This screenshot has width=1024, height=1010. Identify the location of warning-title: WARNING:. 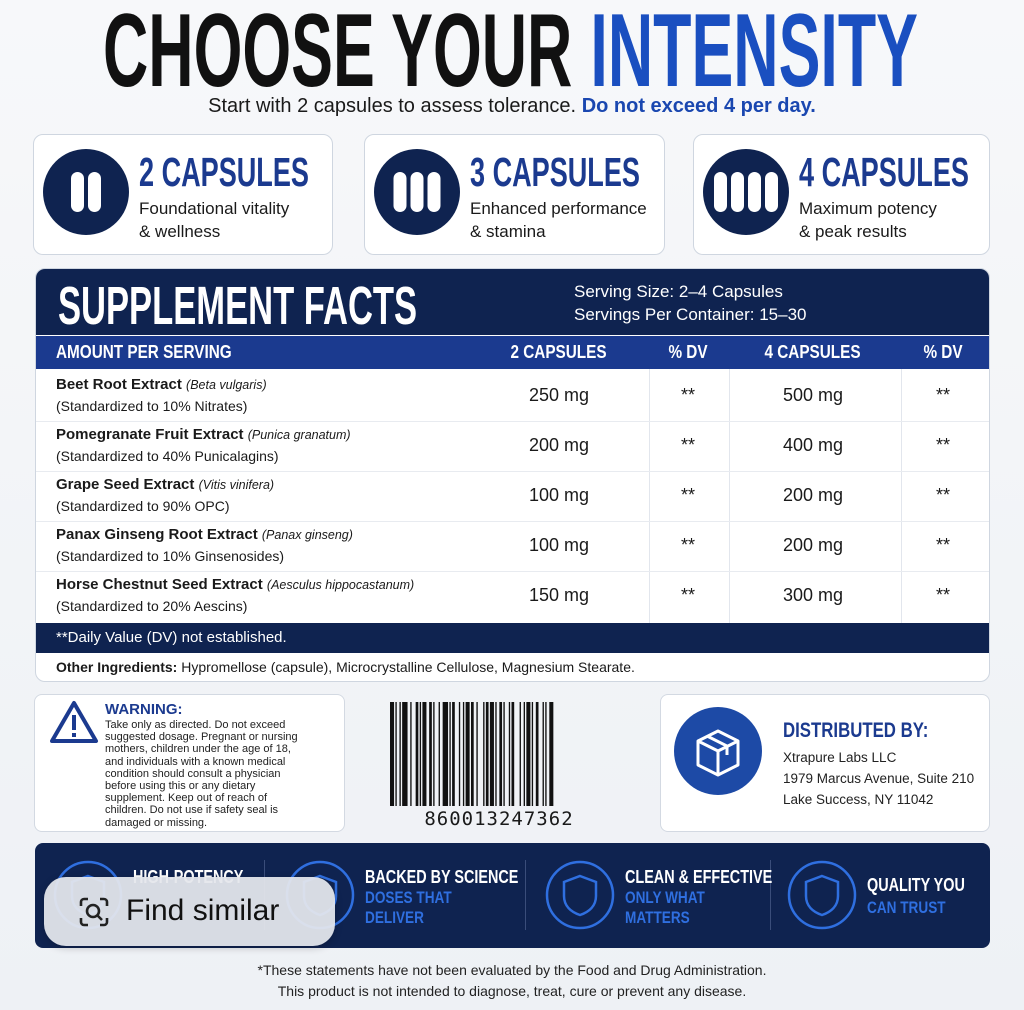
(144, 709).